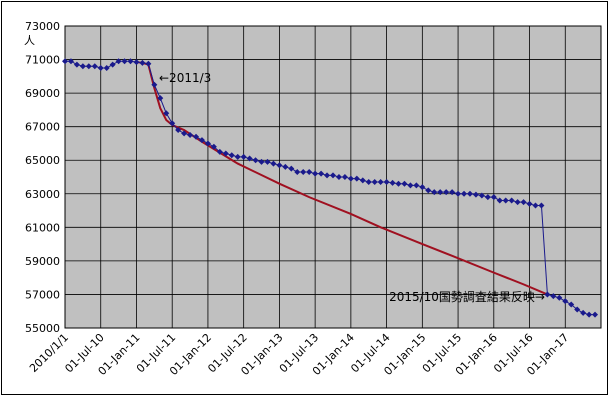 Image resolution: width=613 pixels, height=401 pixels. Describe the element at coordinates (467, 296) in the screenshot. I see `annotation-census-2015: 2015/10国勢調査結果反映→` at that location.